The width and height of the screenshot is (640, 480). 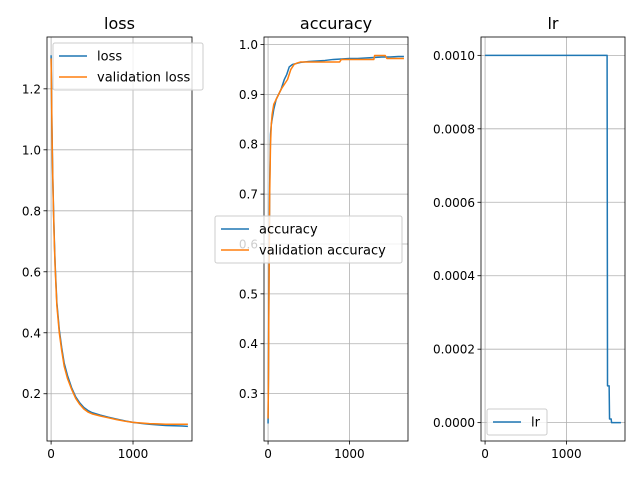 What do you see at coordinates (454, 129) in the screenshot?
I see `y-tick-label: 0.0008` at bounding box center [454, 129].